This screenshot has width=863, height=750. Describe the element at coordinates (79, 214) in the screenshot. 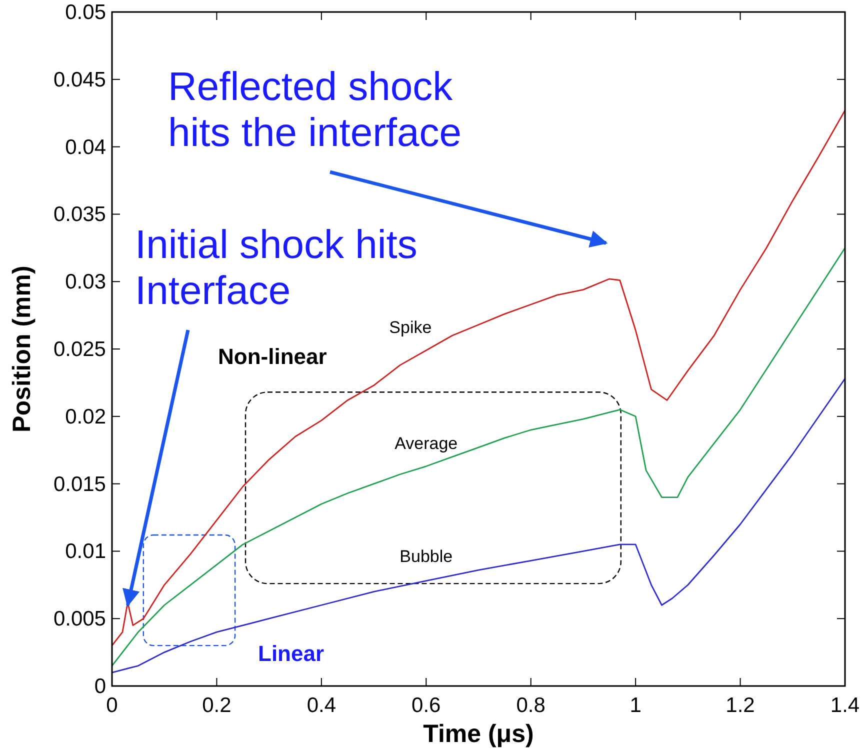

I see `y-tick-label: 0.035` at that location.